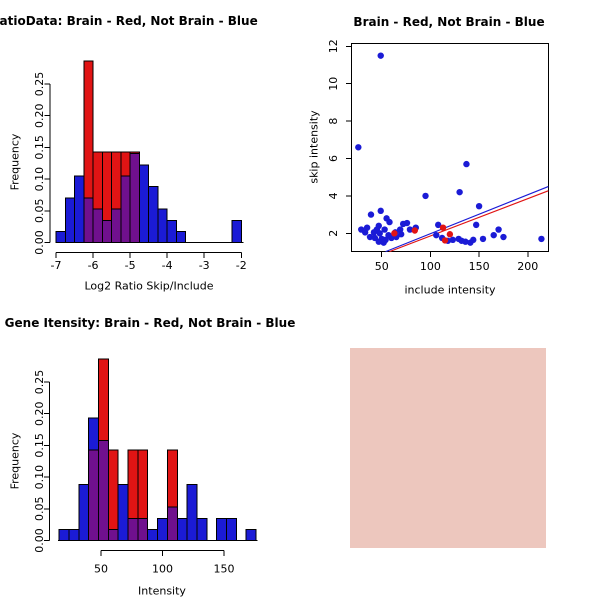 The height and width of the screenshot is (600, 600). I want to click on tick-label: -4, so click(167, 265).